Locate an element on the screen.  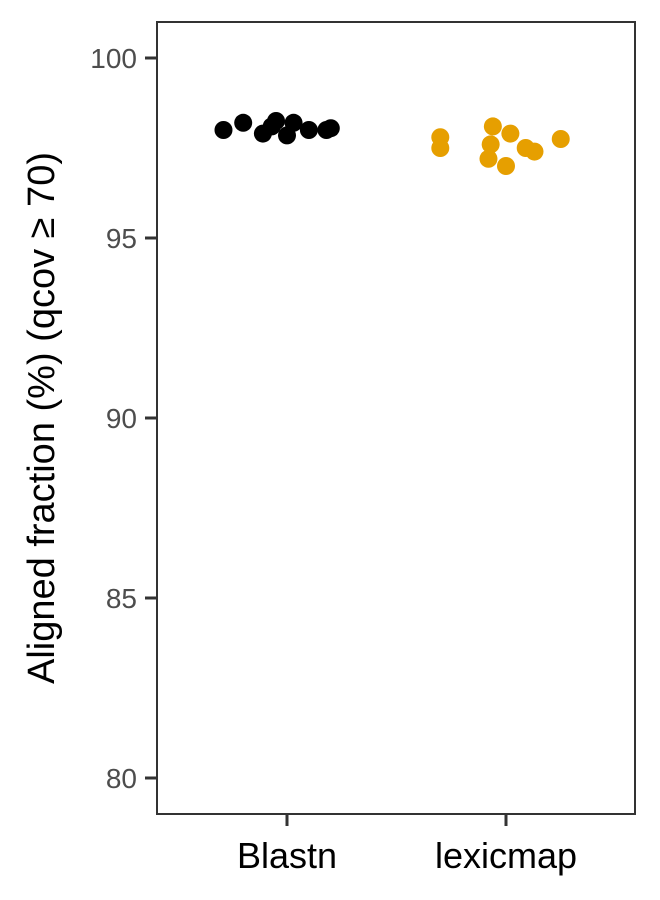
y-tick-label: 100 is located at coordinates (113, 58).